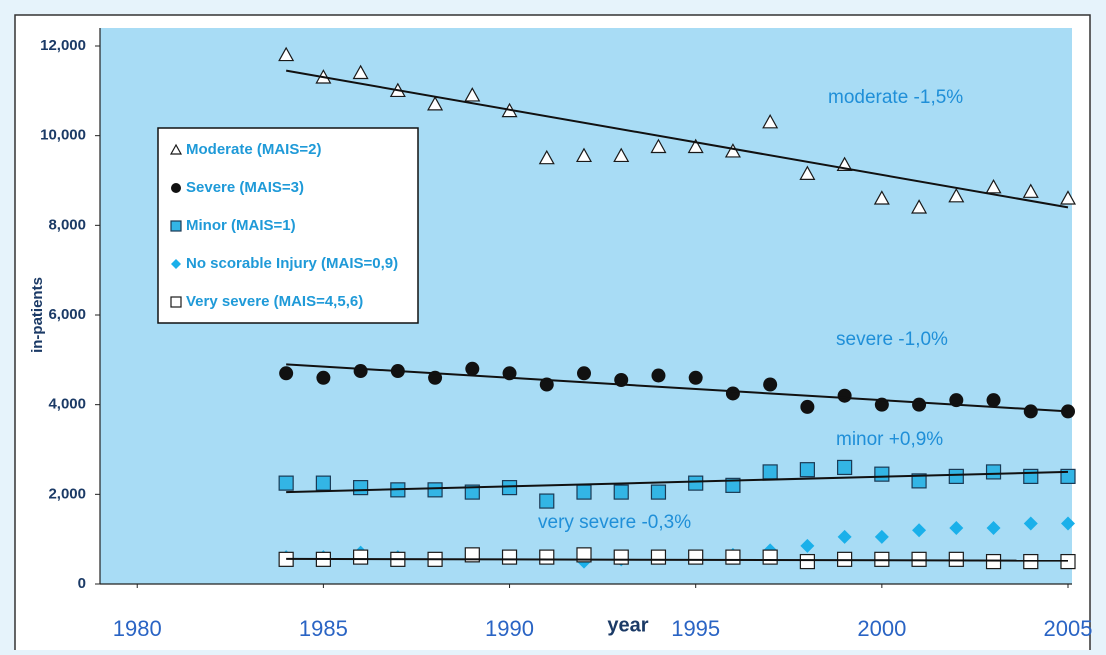  I want to click on legend-label: Very severe (MAIS=4,5,6), so click(274, 301).